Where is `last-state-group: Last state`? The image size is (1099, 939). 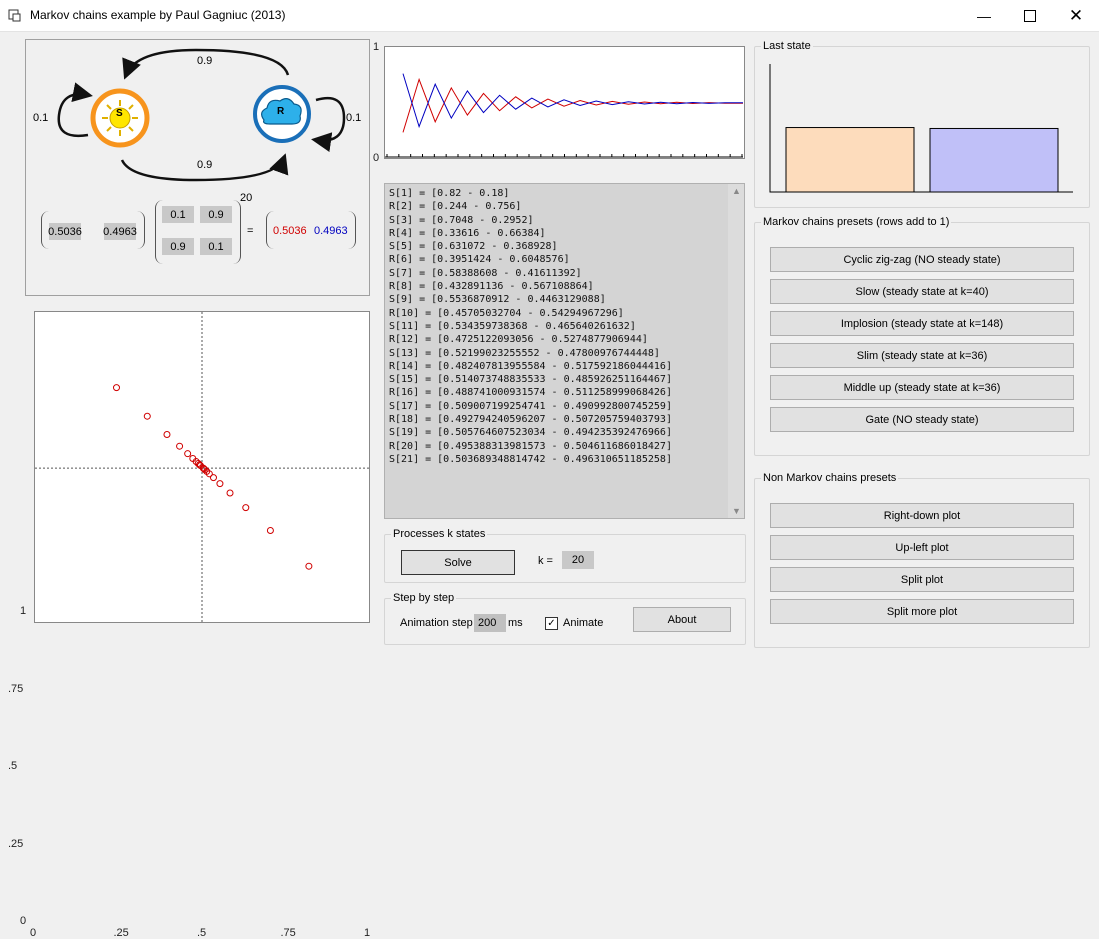
last-state-group: Last state is located at coordinates (922, 124).